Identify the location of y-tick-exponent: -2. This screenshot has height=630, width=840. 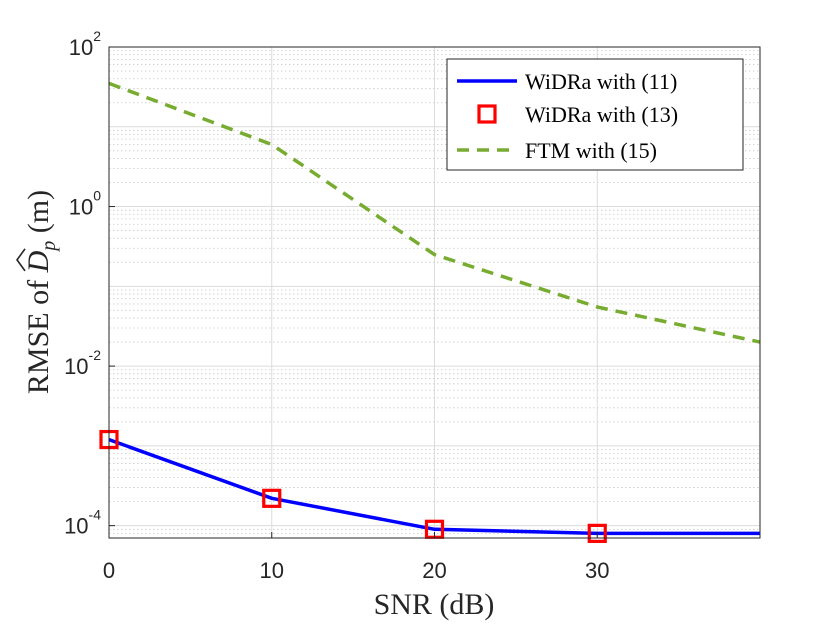
(95, 355).